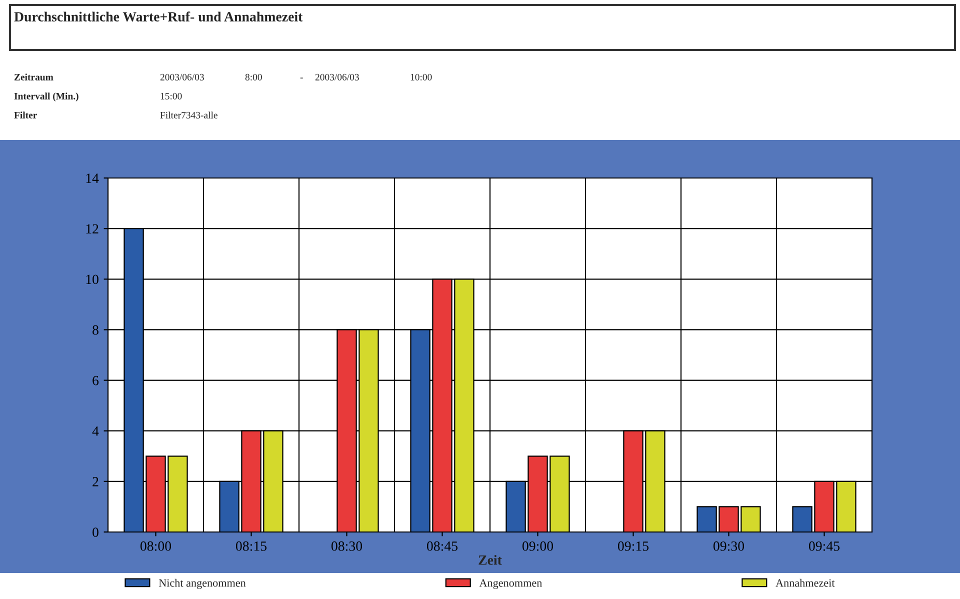 The width and height of the screenshot is (960, 599). I want to click on legend-label: Angenommen, so click(510, 584).